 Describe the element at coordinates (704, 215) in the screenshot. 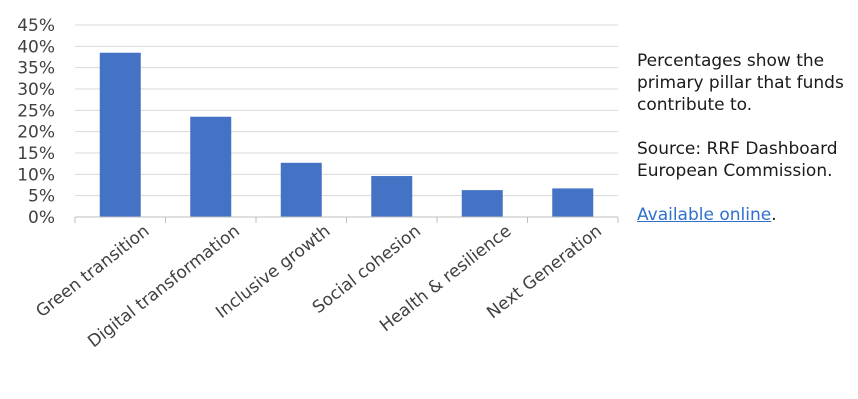

I see `available-online-link: Available online` at that location.